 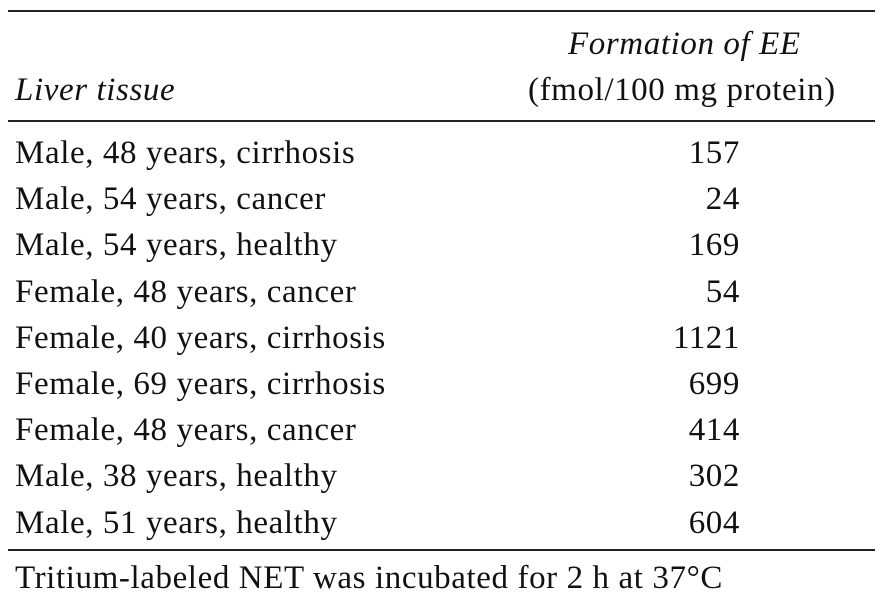 I want to click on row-value: 302, so click(x=714, y=476).